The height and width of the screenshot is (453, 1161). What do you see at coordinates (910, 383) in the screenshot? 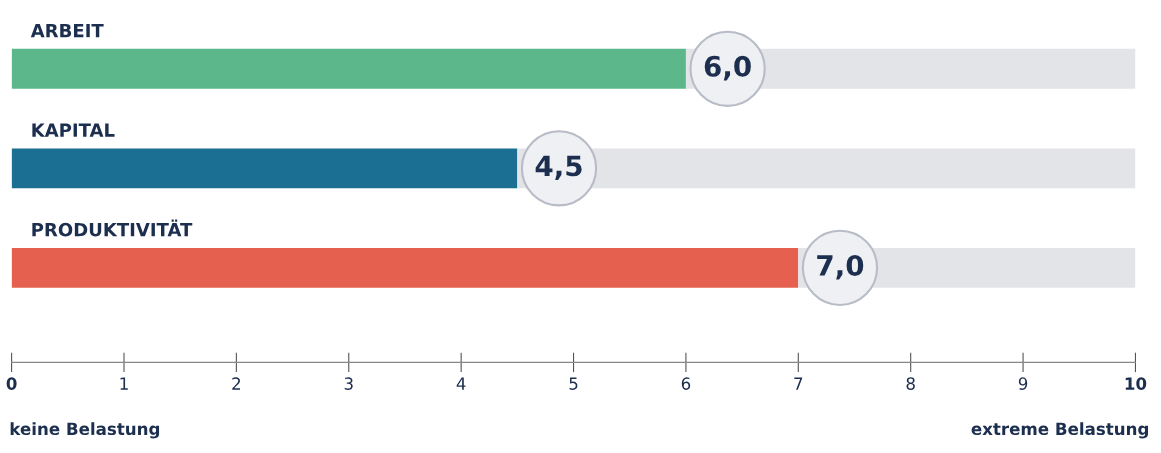
I see `x-tick-label: 8` at bounding box center [910, 383].